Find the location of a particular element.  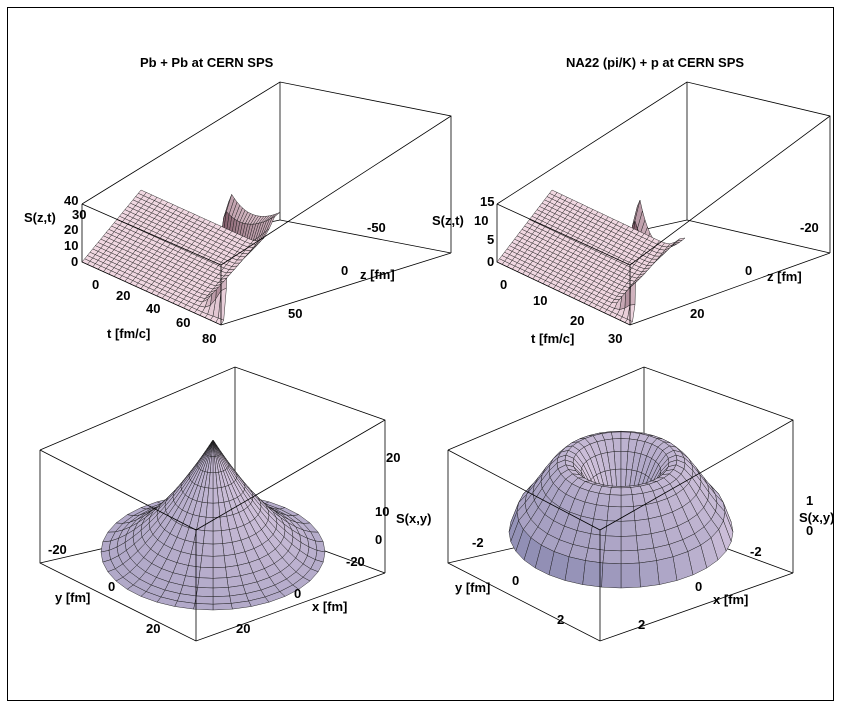

panel-4-ztick-1: 1 is located at coordinates (809, 500).